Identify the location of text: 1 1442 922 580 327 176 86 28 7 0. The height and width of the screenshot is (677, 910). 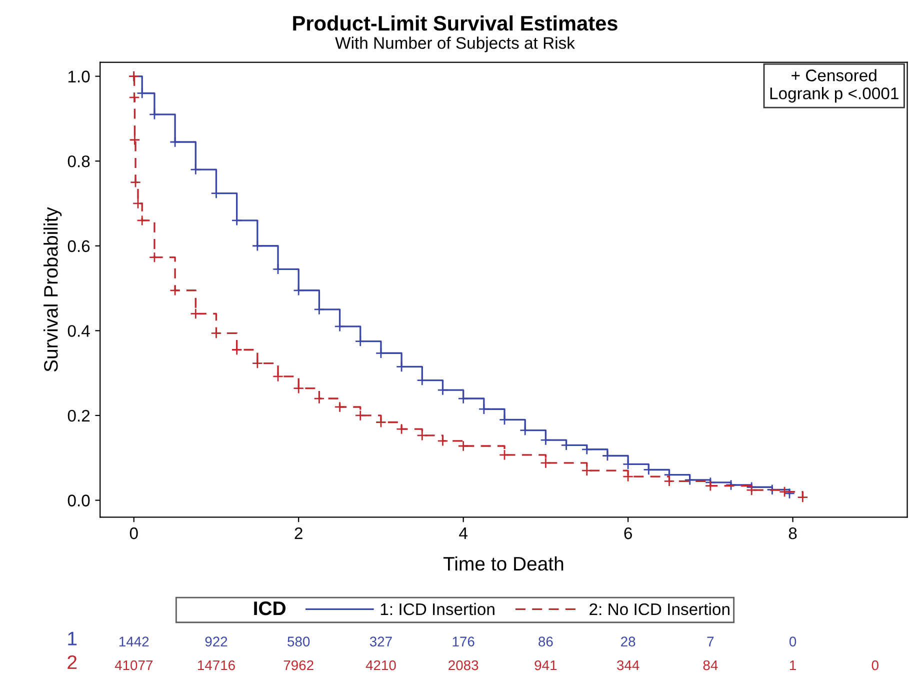
(432, 639).